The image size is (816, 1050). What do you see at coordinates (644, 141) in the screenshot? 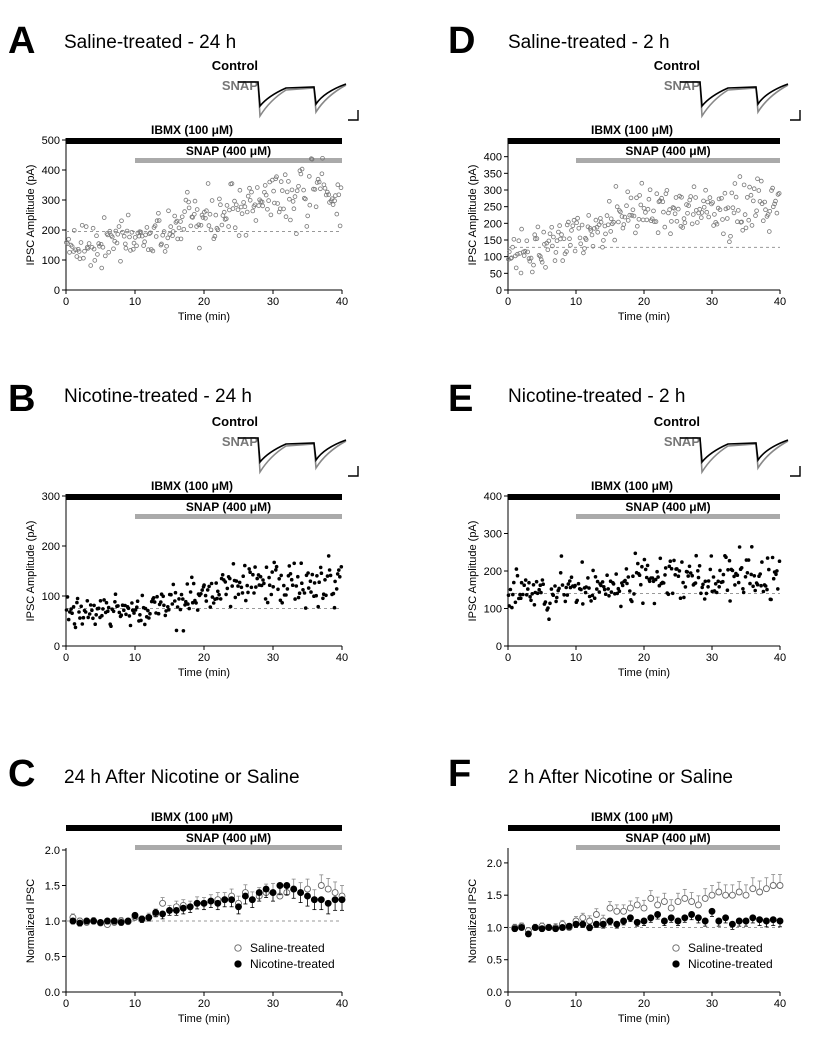
I see `panel-d-ibmx-bar` at bounding box center [644, 141].